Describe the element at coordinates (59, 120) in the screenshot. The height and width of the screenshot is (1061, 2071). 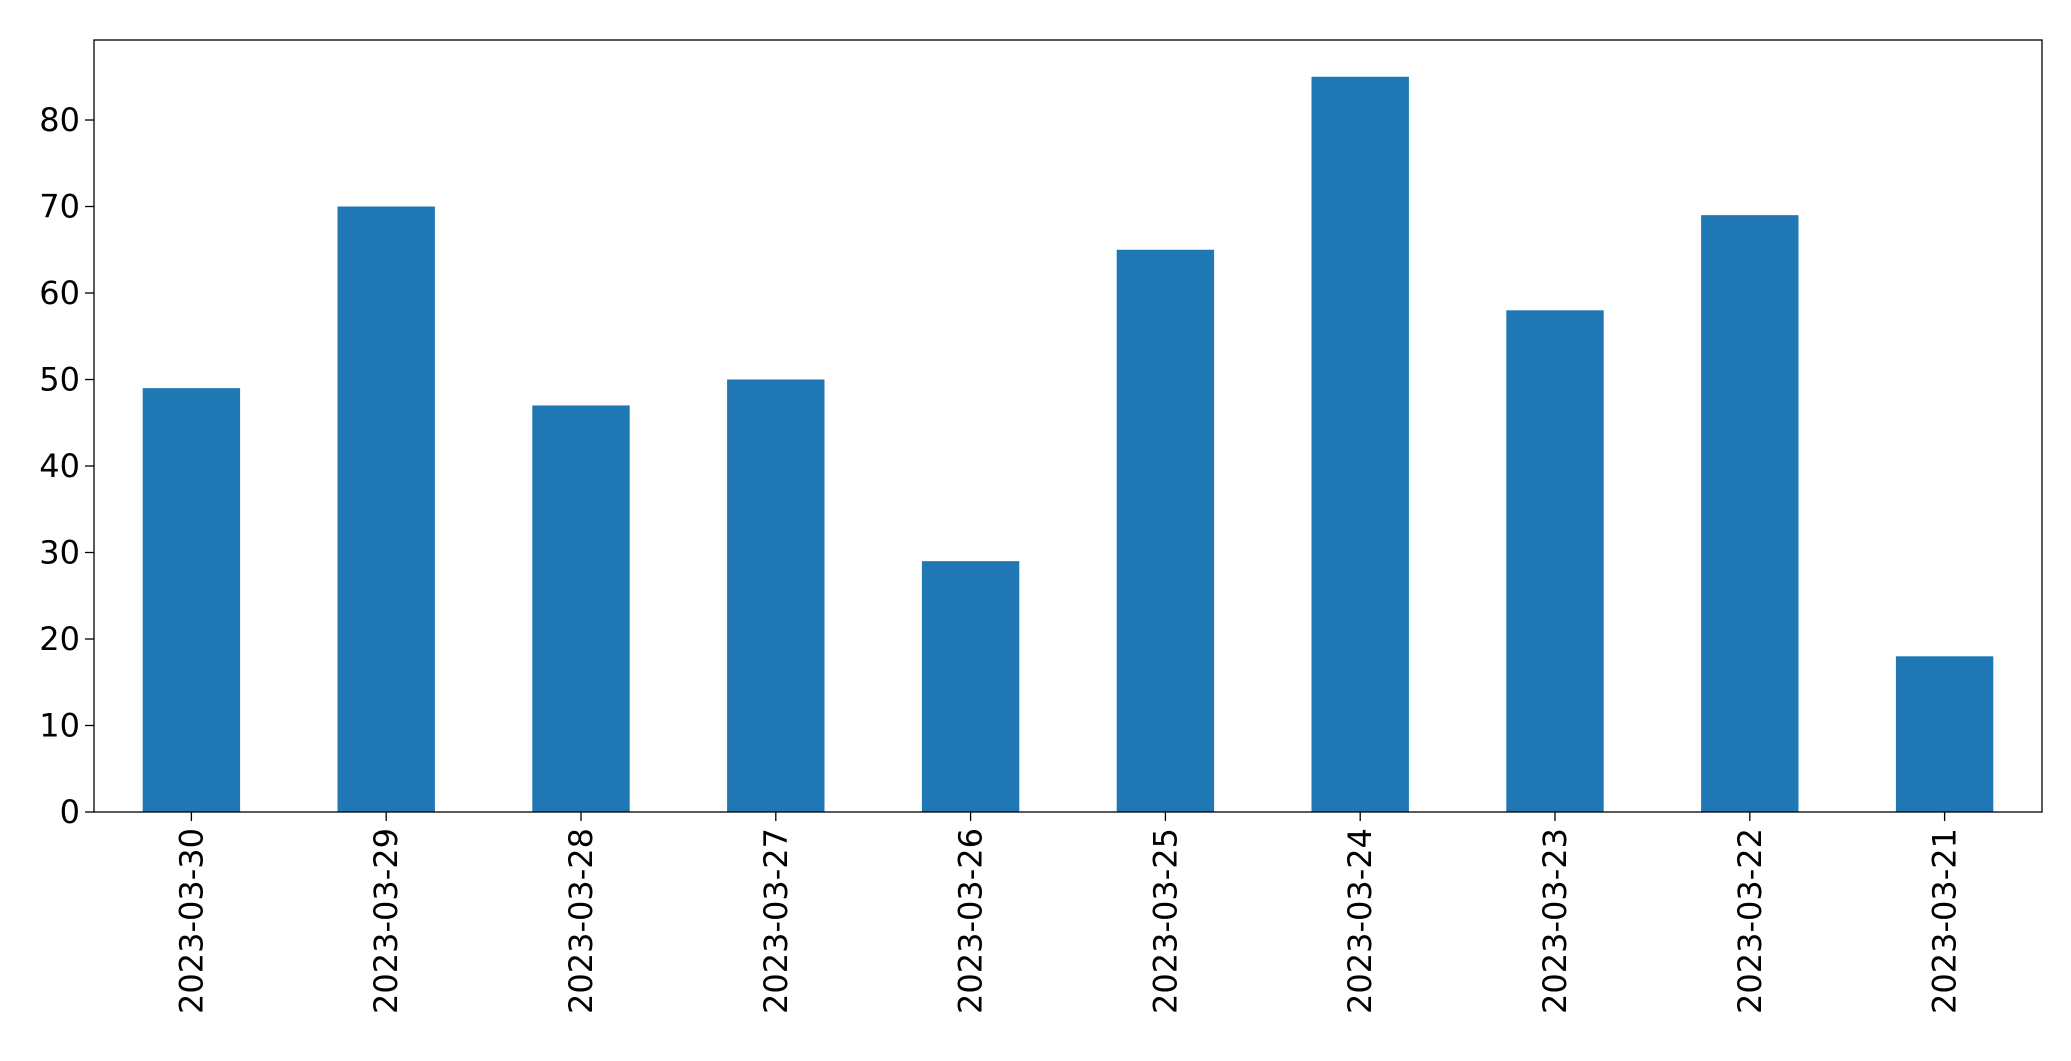
I see `y-tick-label: 80` at that location.